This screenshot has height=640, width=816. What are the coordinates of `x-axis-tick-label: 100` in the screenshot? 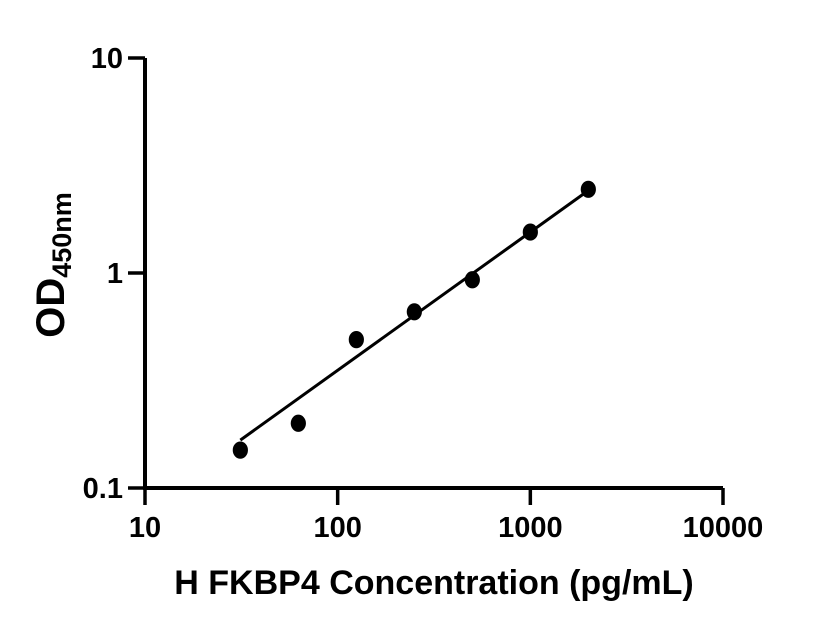 It's located at (337, 528).